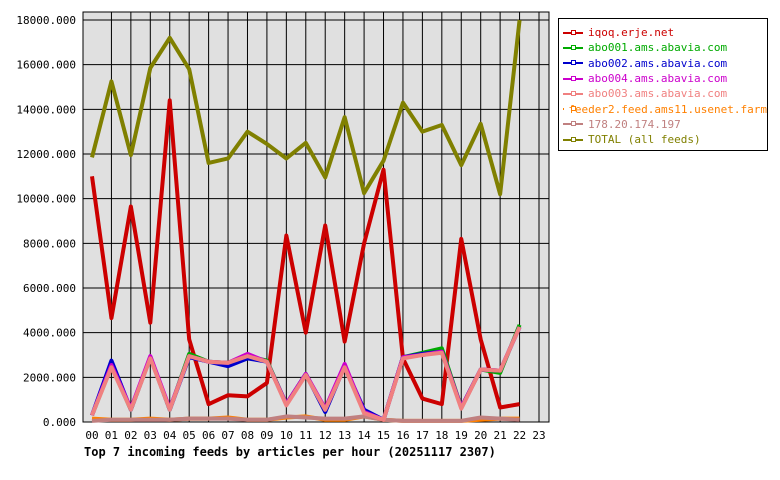  I want to click on x-tick-label: 20, so click(480, 435).